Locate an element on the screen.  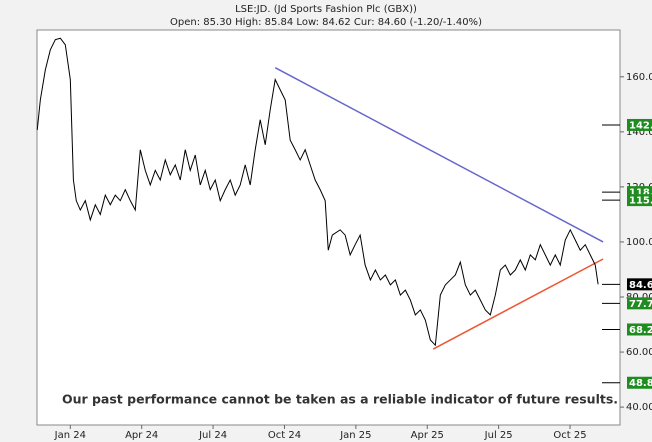
x-tick-label: Apr 25 is located at coordinates (427, 435).